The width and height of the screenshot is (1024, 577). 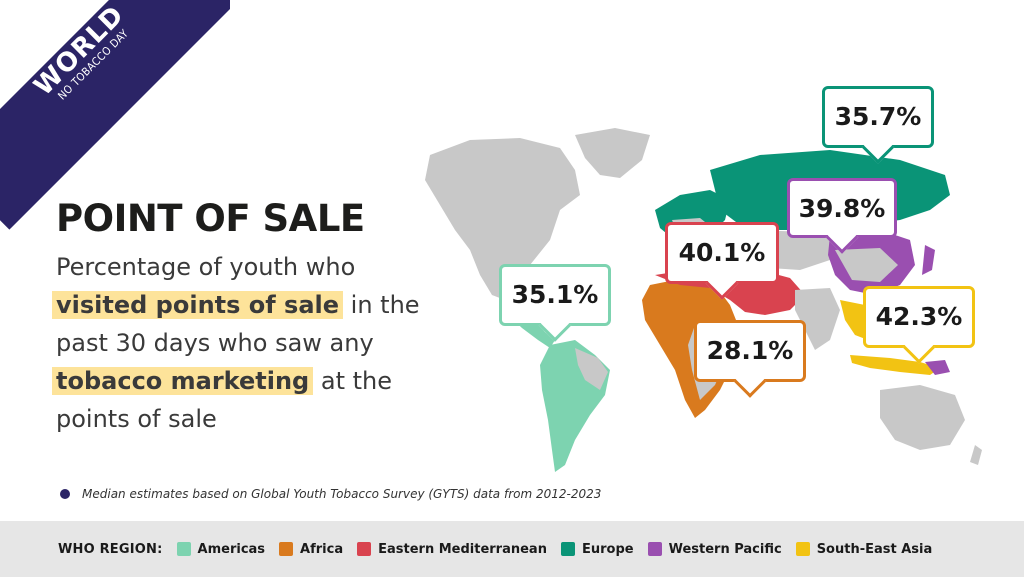 I want to click on legend-item-europe: Europe, so click(x=597, y=549).